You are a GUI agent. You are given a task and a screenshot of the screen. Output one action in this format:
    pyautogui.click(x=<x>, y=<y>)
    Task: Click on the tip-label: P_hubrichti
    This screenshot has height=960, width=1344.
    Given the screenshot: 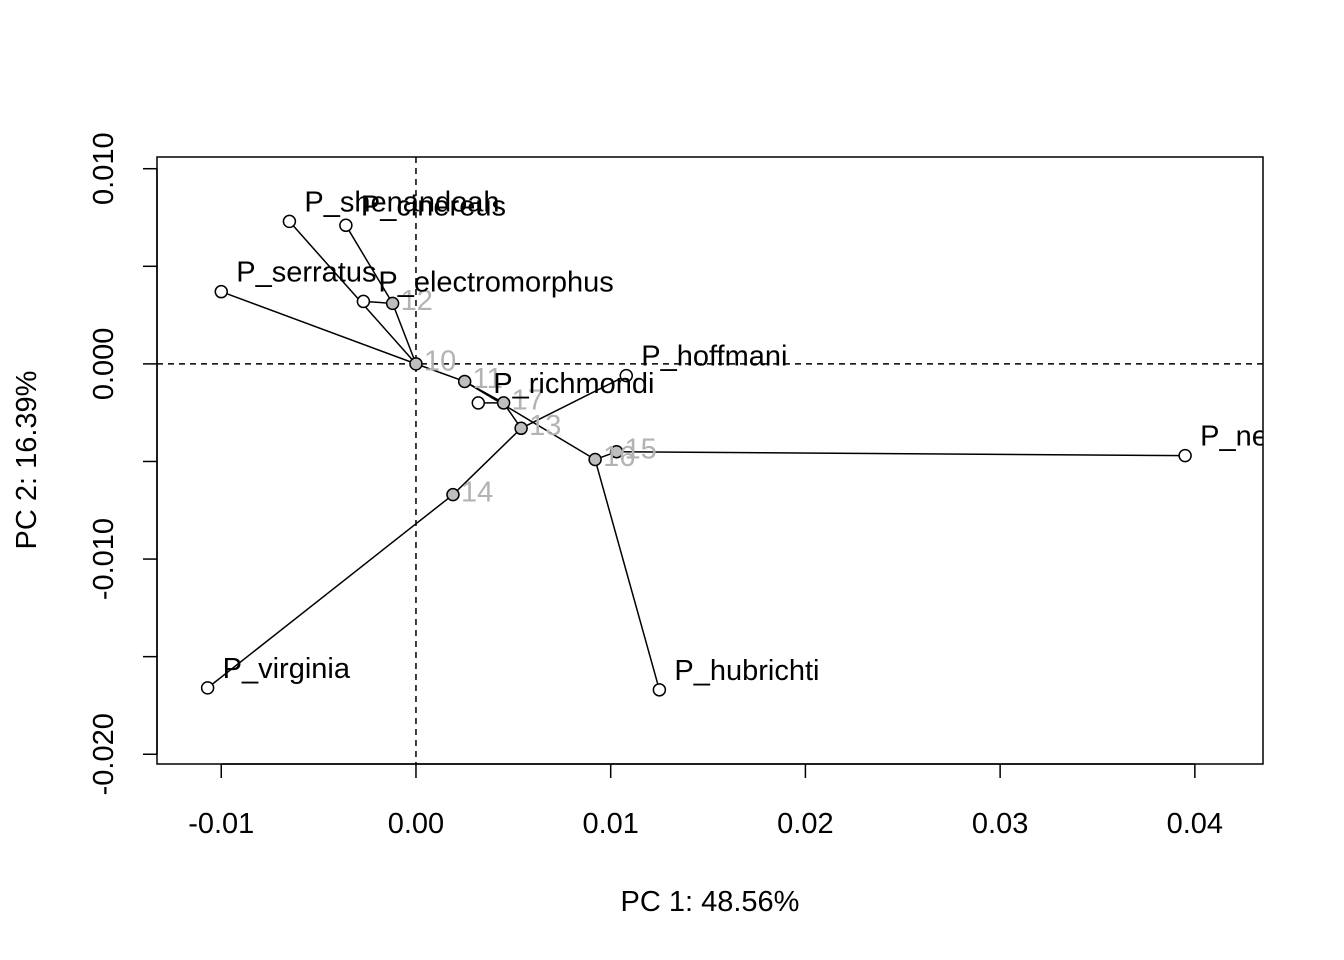 What is the action you would take?
    pyautogui.click(x=746, y=671)
    